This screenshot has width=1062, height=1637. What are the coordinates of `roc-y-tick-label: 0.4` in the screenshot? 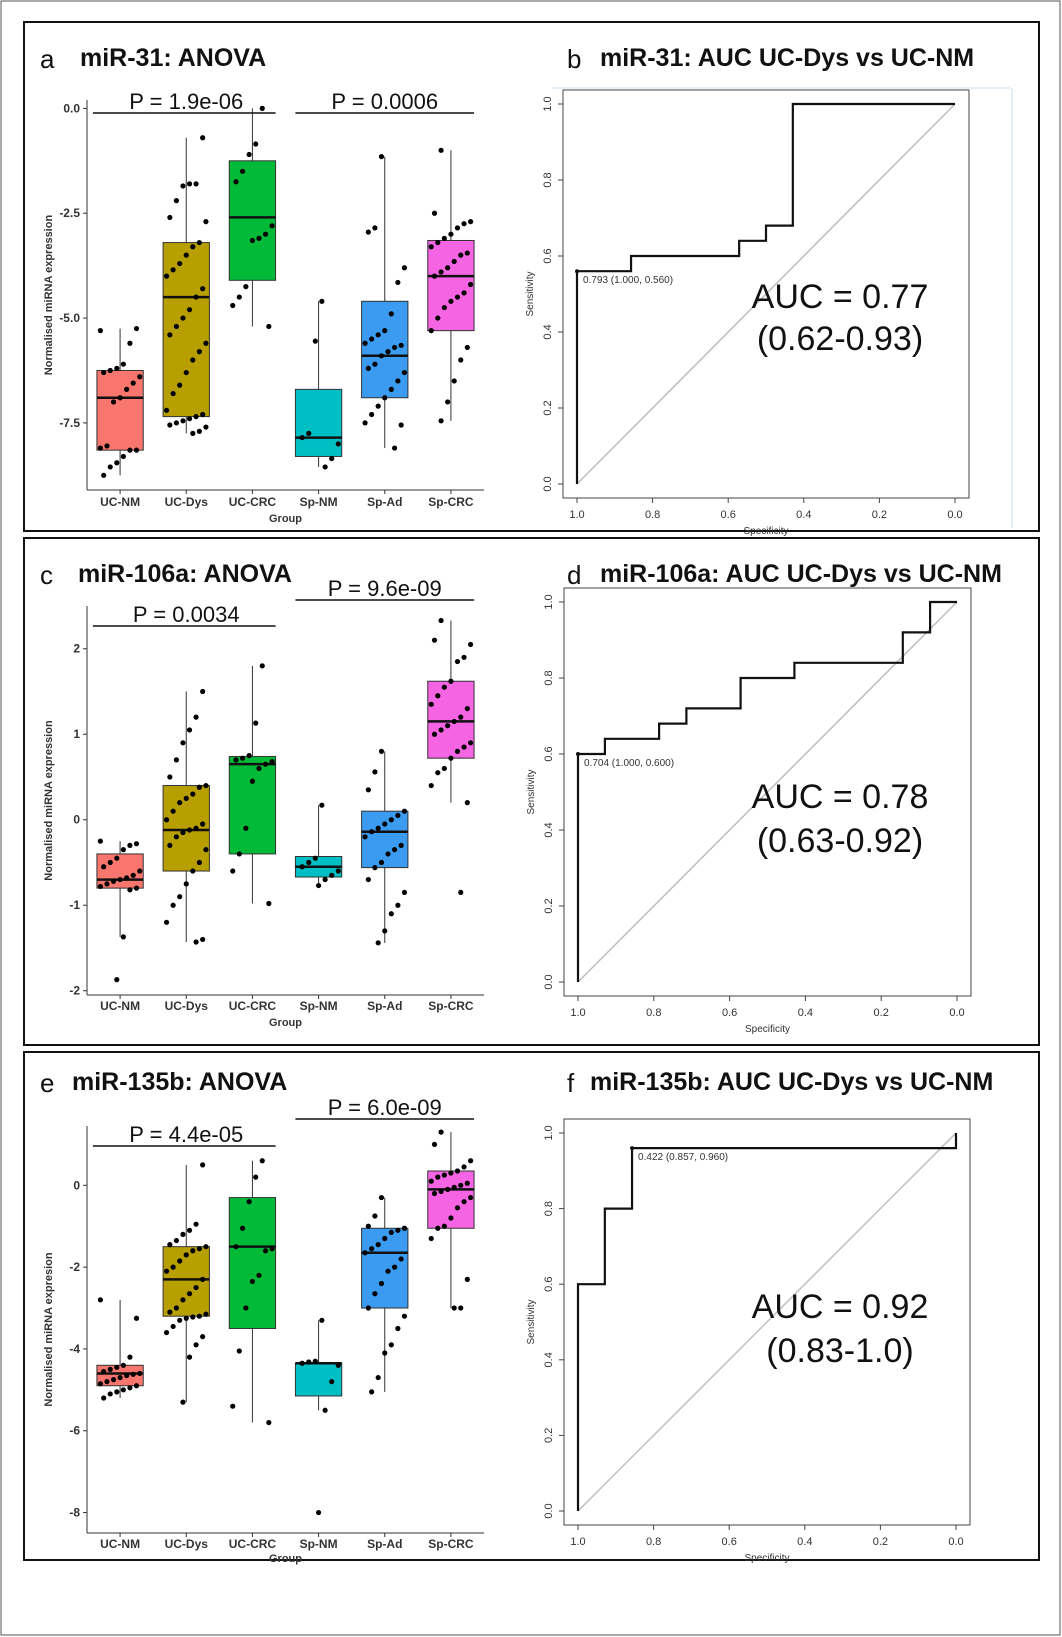 It's located at (549, 829).